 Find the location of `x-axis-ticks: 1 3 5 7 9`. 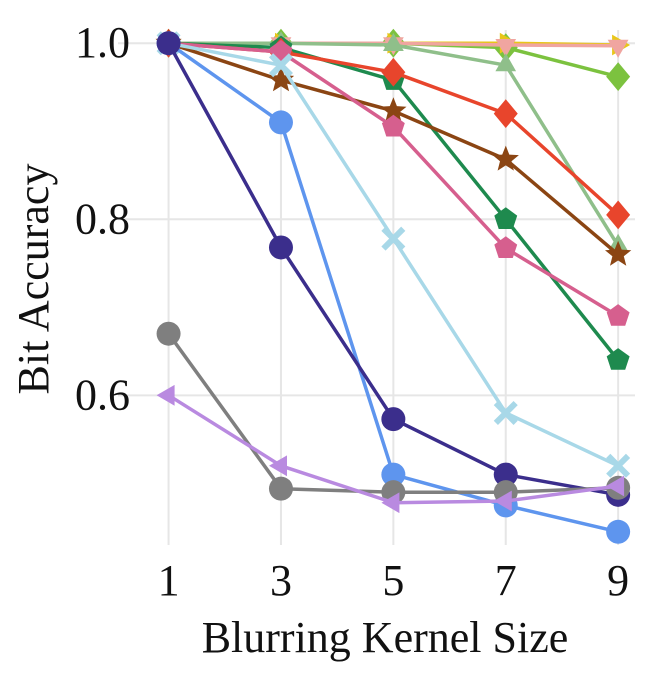

x-axis-ticks: 1 3 5 7 9 is located at coordinates (394, 580).